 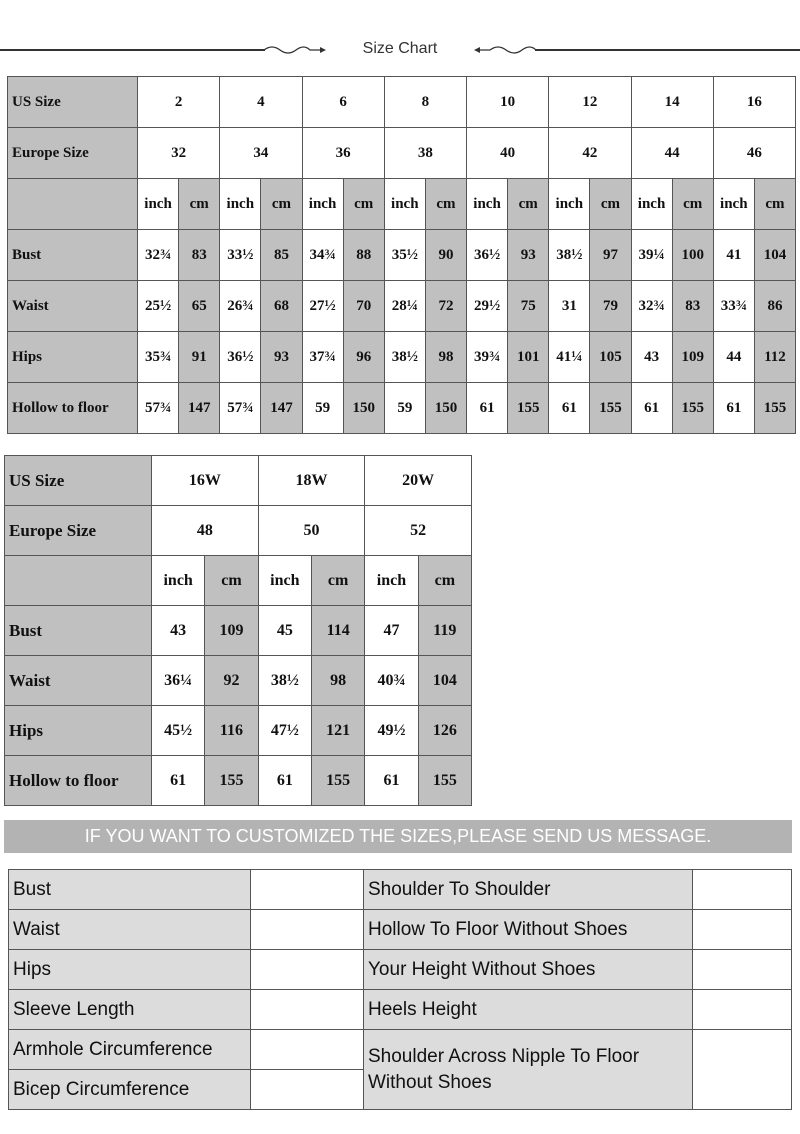 What do you see at coordinates (322, 357) in the screenshot?
I see `inch-value: 37¾` at bounding box center [322, 357].